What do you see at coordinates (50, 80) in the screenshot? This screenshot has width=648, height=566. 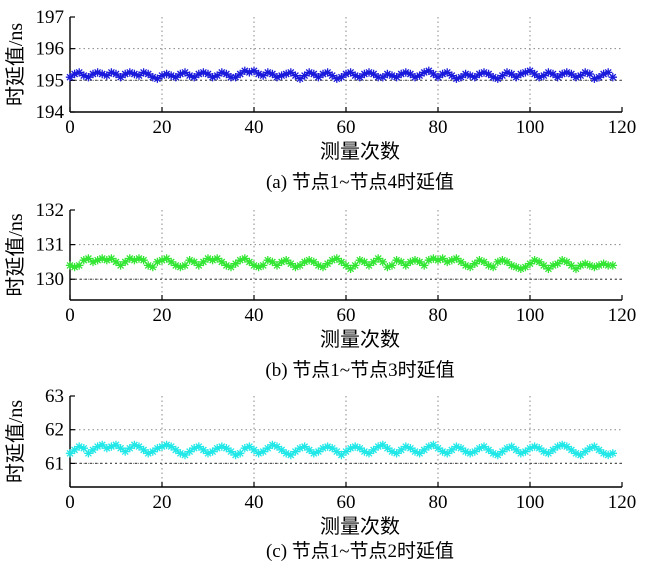 I see `y-tick-label: 195` at bounding box center [50, 80].